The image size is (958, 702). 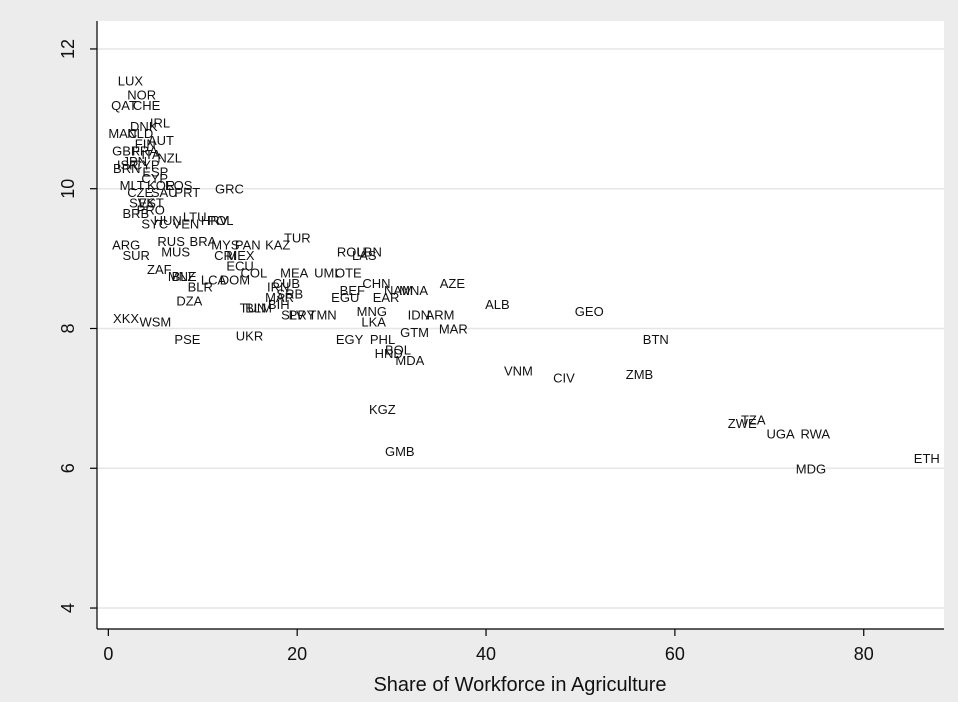 I want to click on point-label: LAS, so click(x=364, y=255).